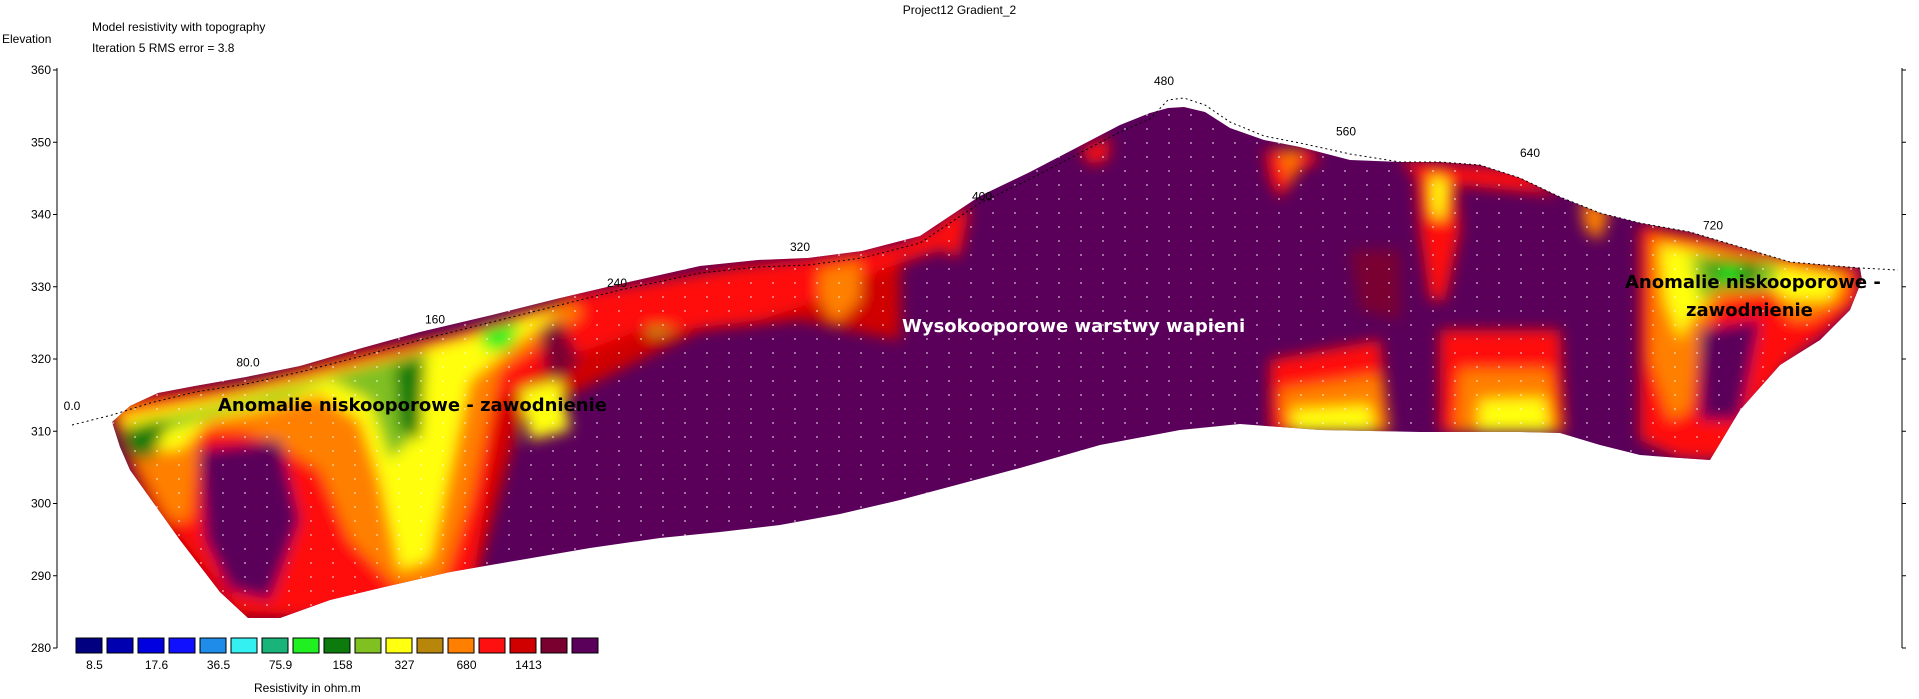 The height and width of the screenshot is (699, 1919). Describe the element at coordinates (41, 431) in the screenshot. I see `y-tick-label: 310` at that location.